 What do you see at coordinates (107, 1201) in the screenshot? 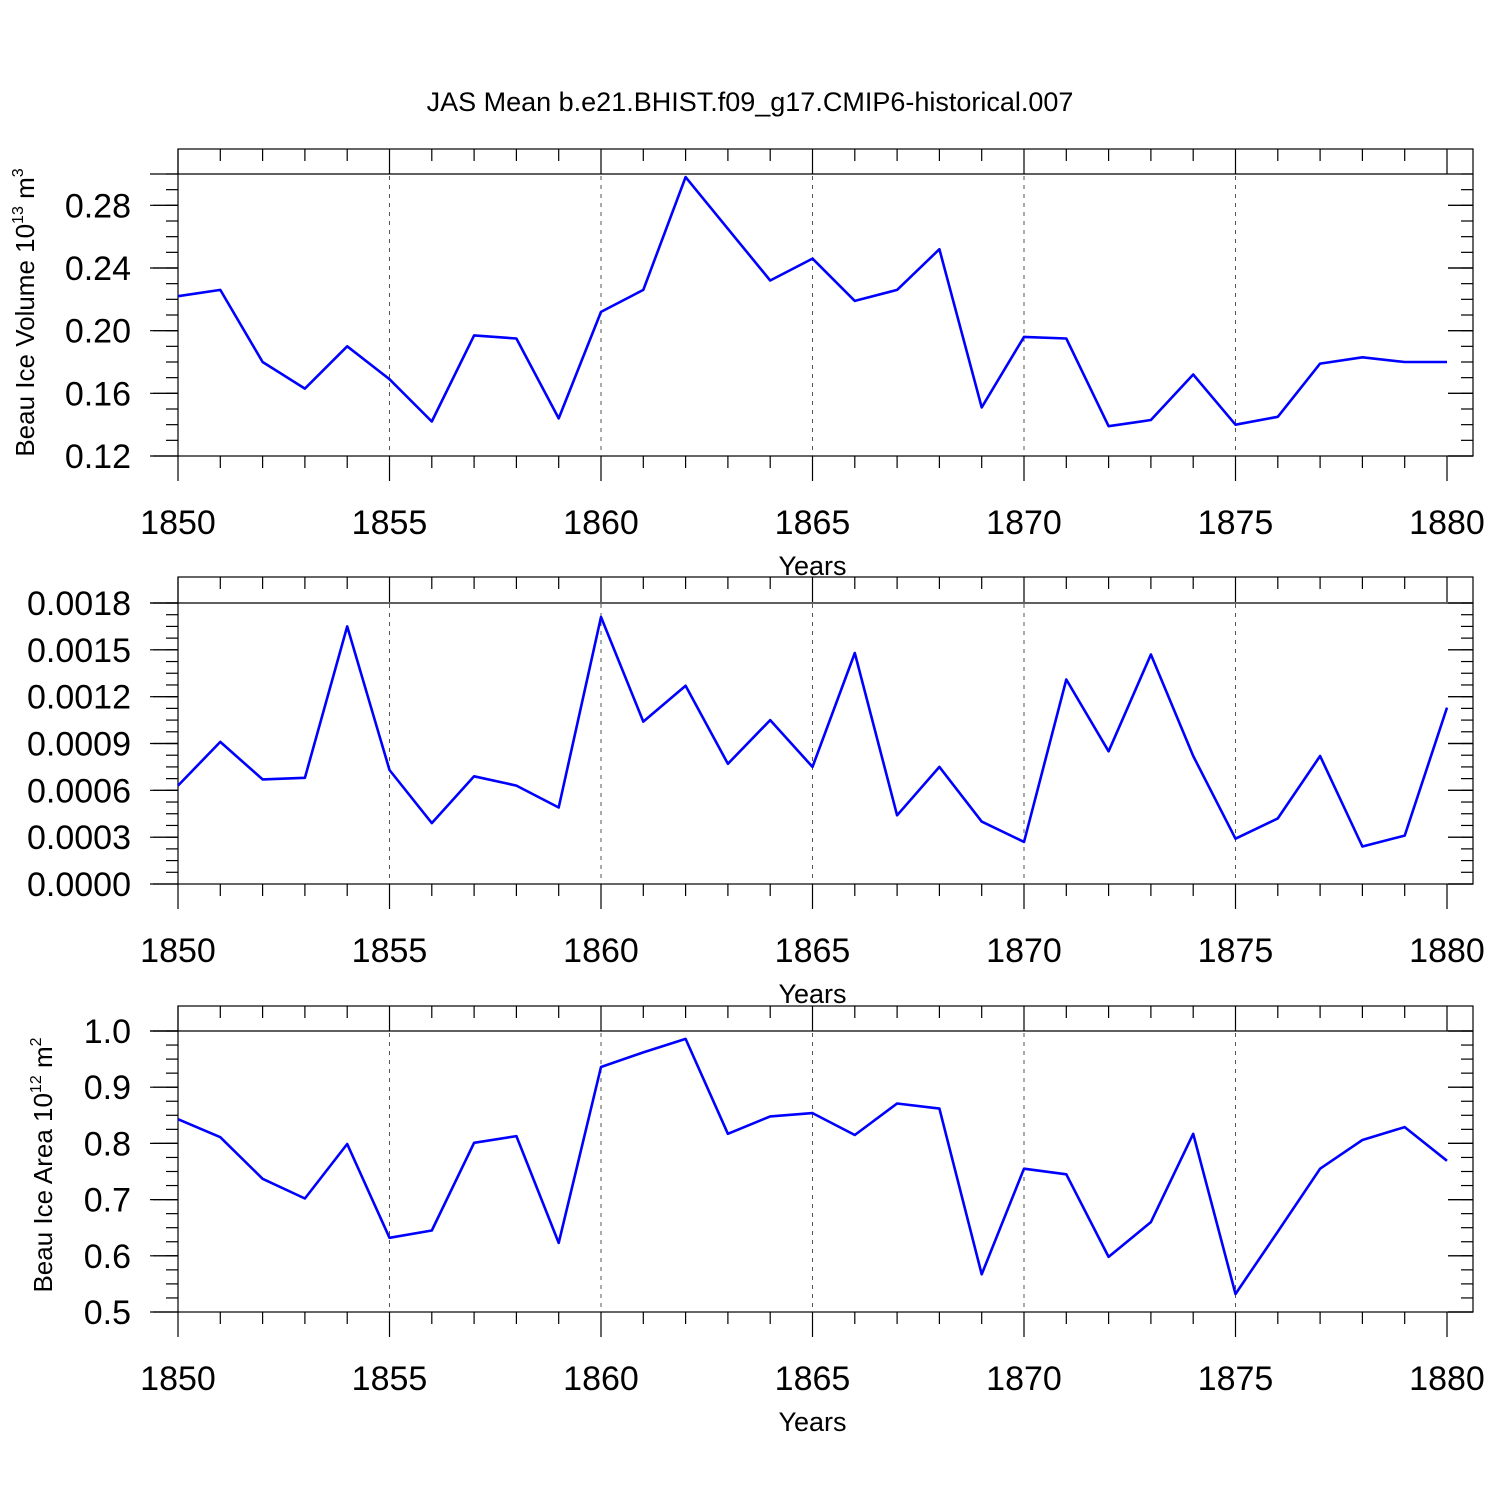
I see `y-tick-label: 0.7` at bounding box center [107, 1201].